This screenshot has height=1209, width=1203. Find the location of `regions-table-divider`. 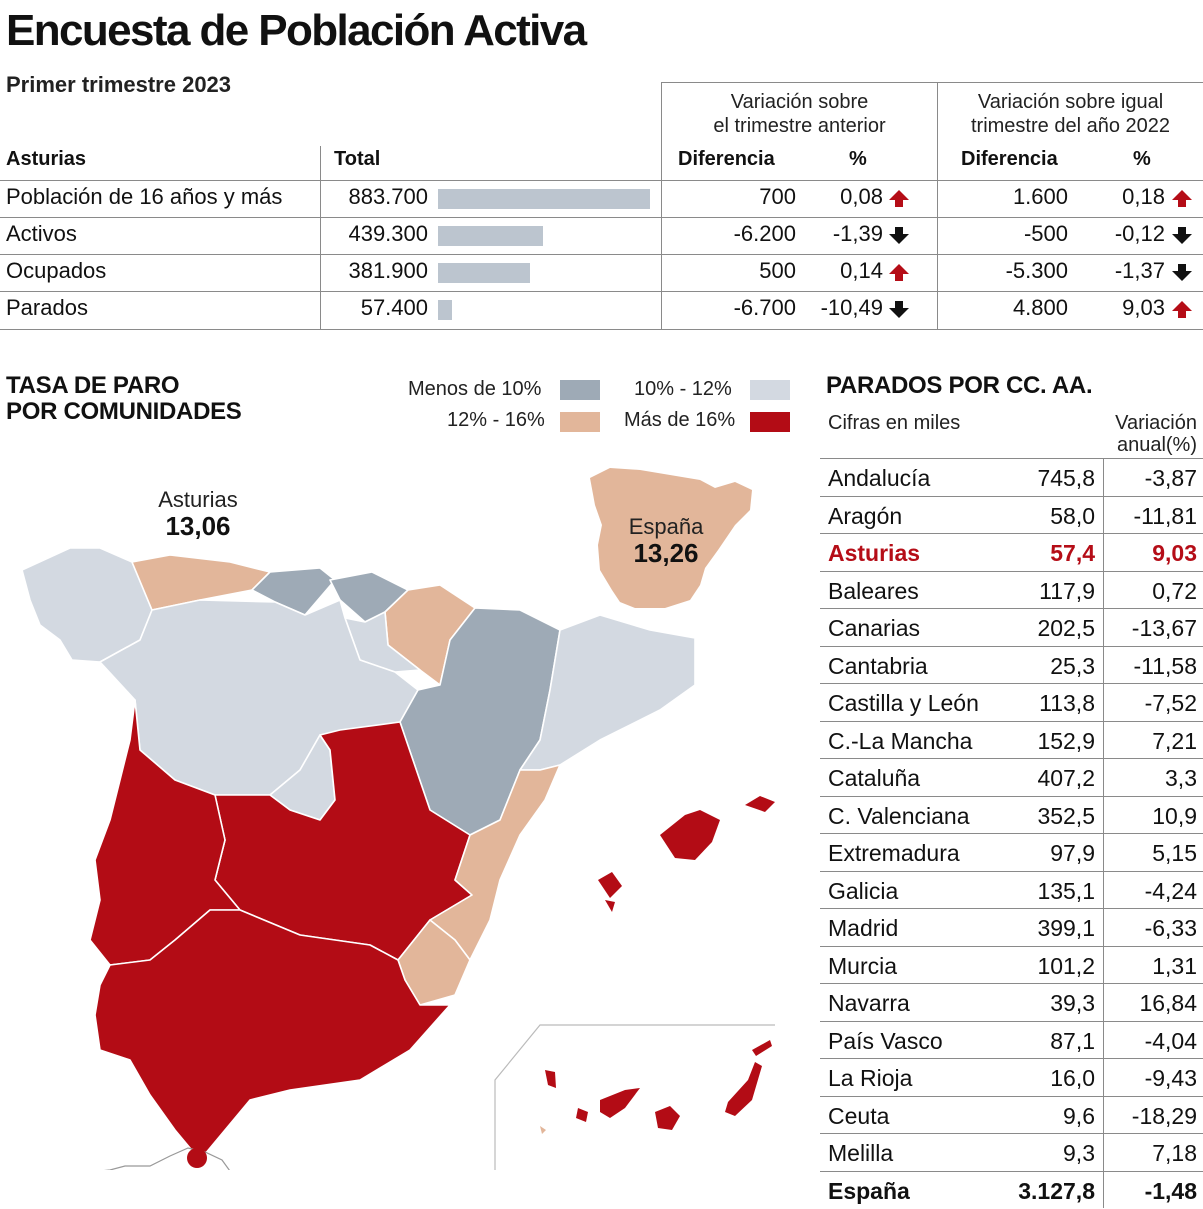

regions-table-divider is located at coordinates (1103, 833).